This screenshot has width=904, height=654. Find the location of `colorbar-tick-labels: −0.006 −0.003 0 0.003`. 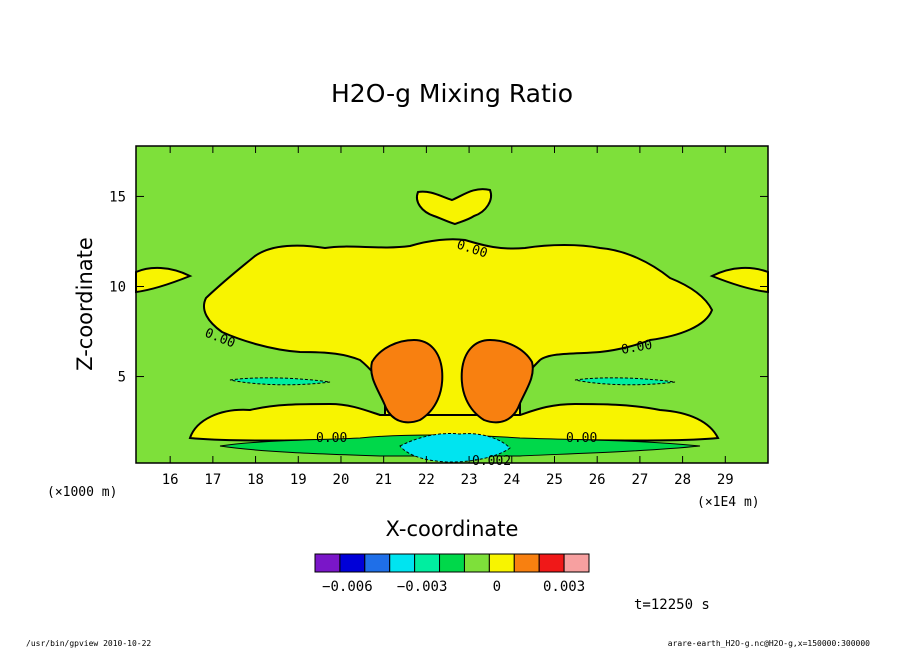

colorbar-tick-labels: −0.006 −0.003 0 0.003 is located at coordinates (453, 587).